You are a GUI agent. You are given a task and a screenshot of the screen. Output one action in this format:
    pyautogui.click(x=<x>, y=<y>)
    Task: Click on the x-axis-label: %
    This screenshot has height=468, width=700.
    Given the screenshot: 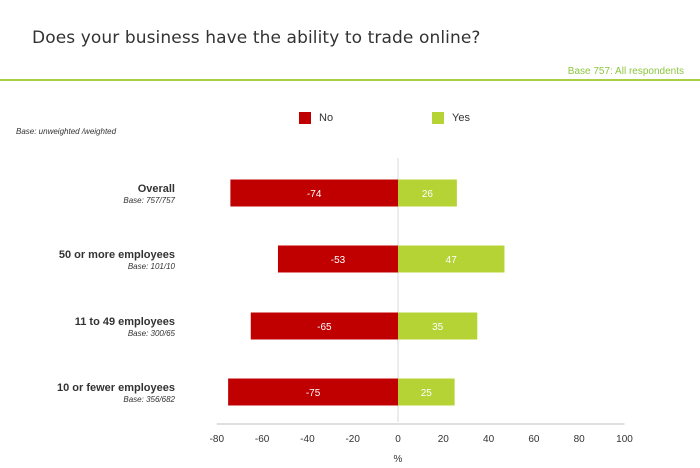 What is the action you would take?
    pyautogui.click(x=398, y=459)
    